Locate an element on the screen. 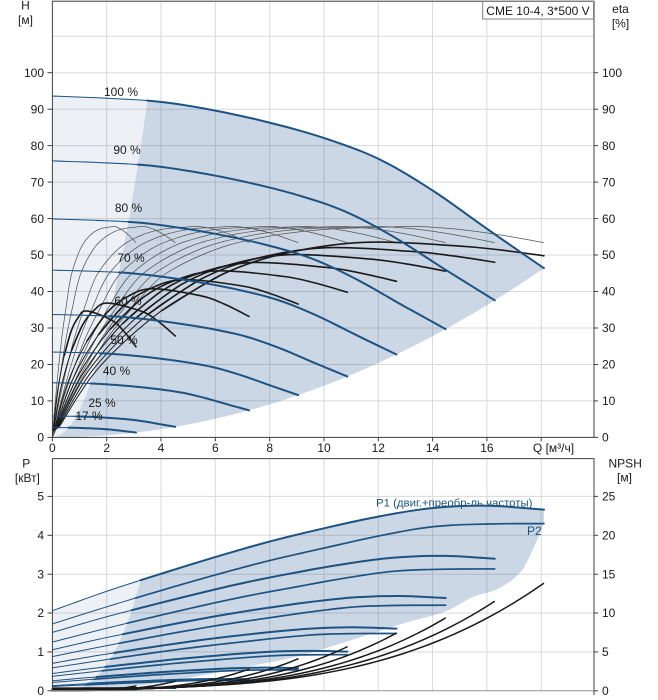  svg-text: 90 % is located at coordinates (127, 150).